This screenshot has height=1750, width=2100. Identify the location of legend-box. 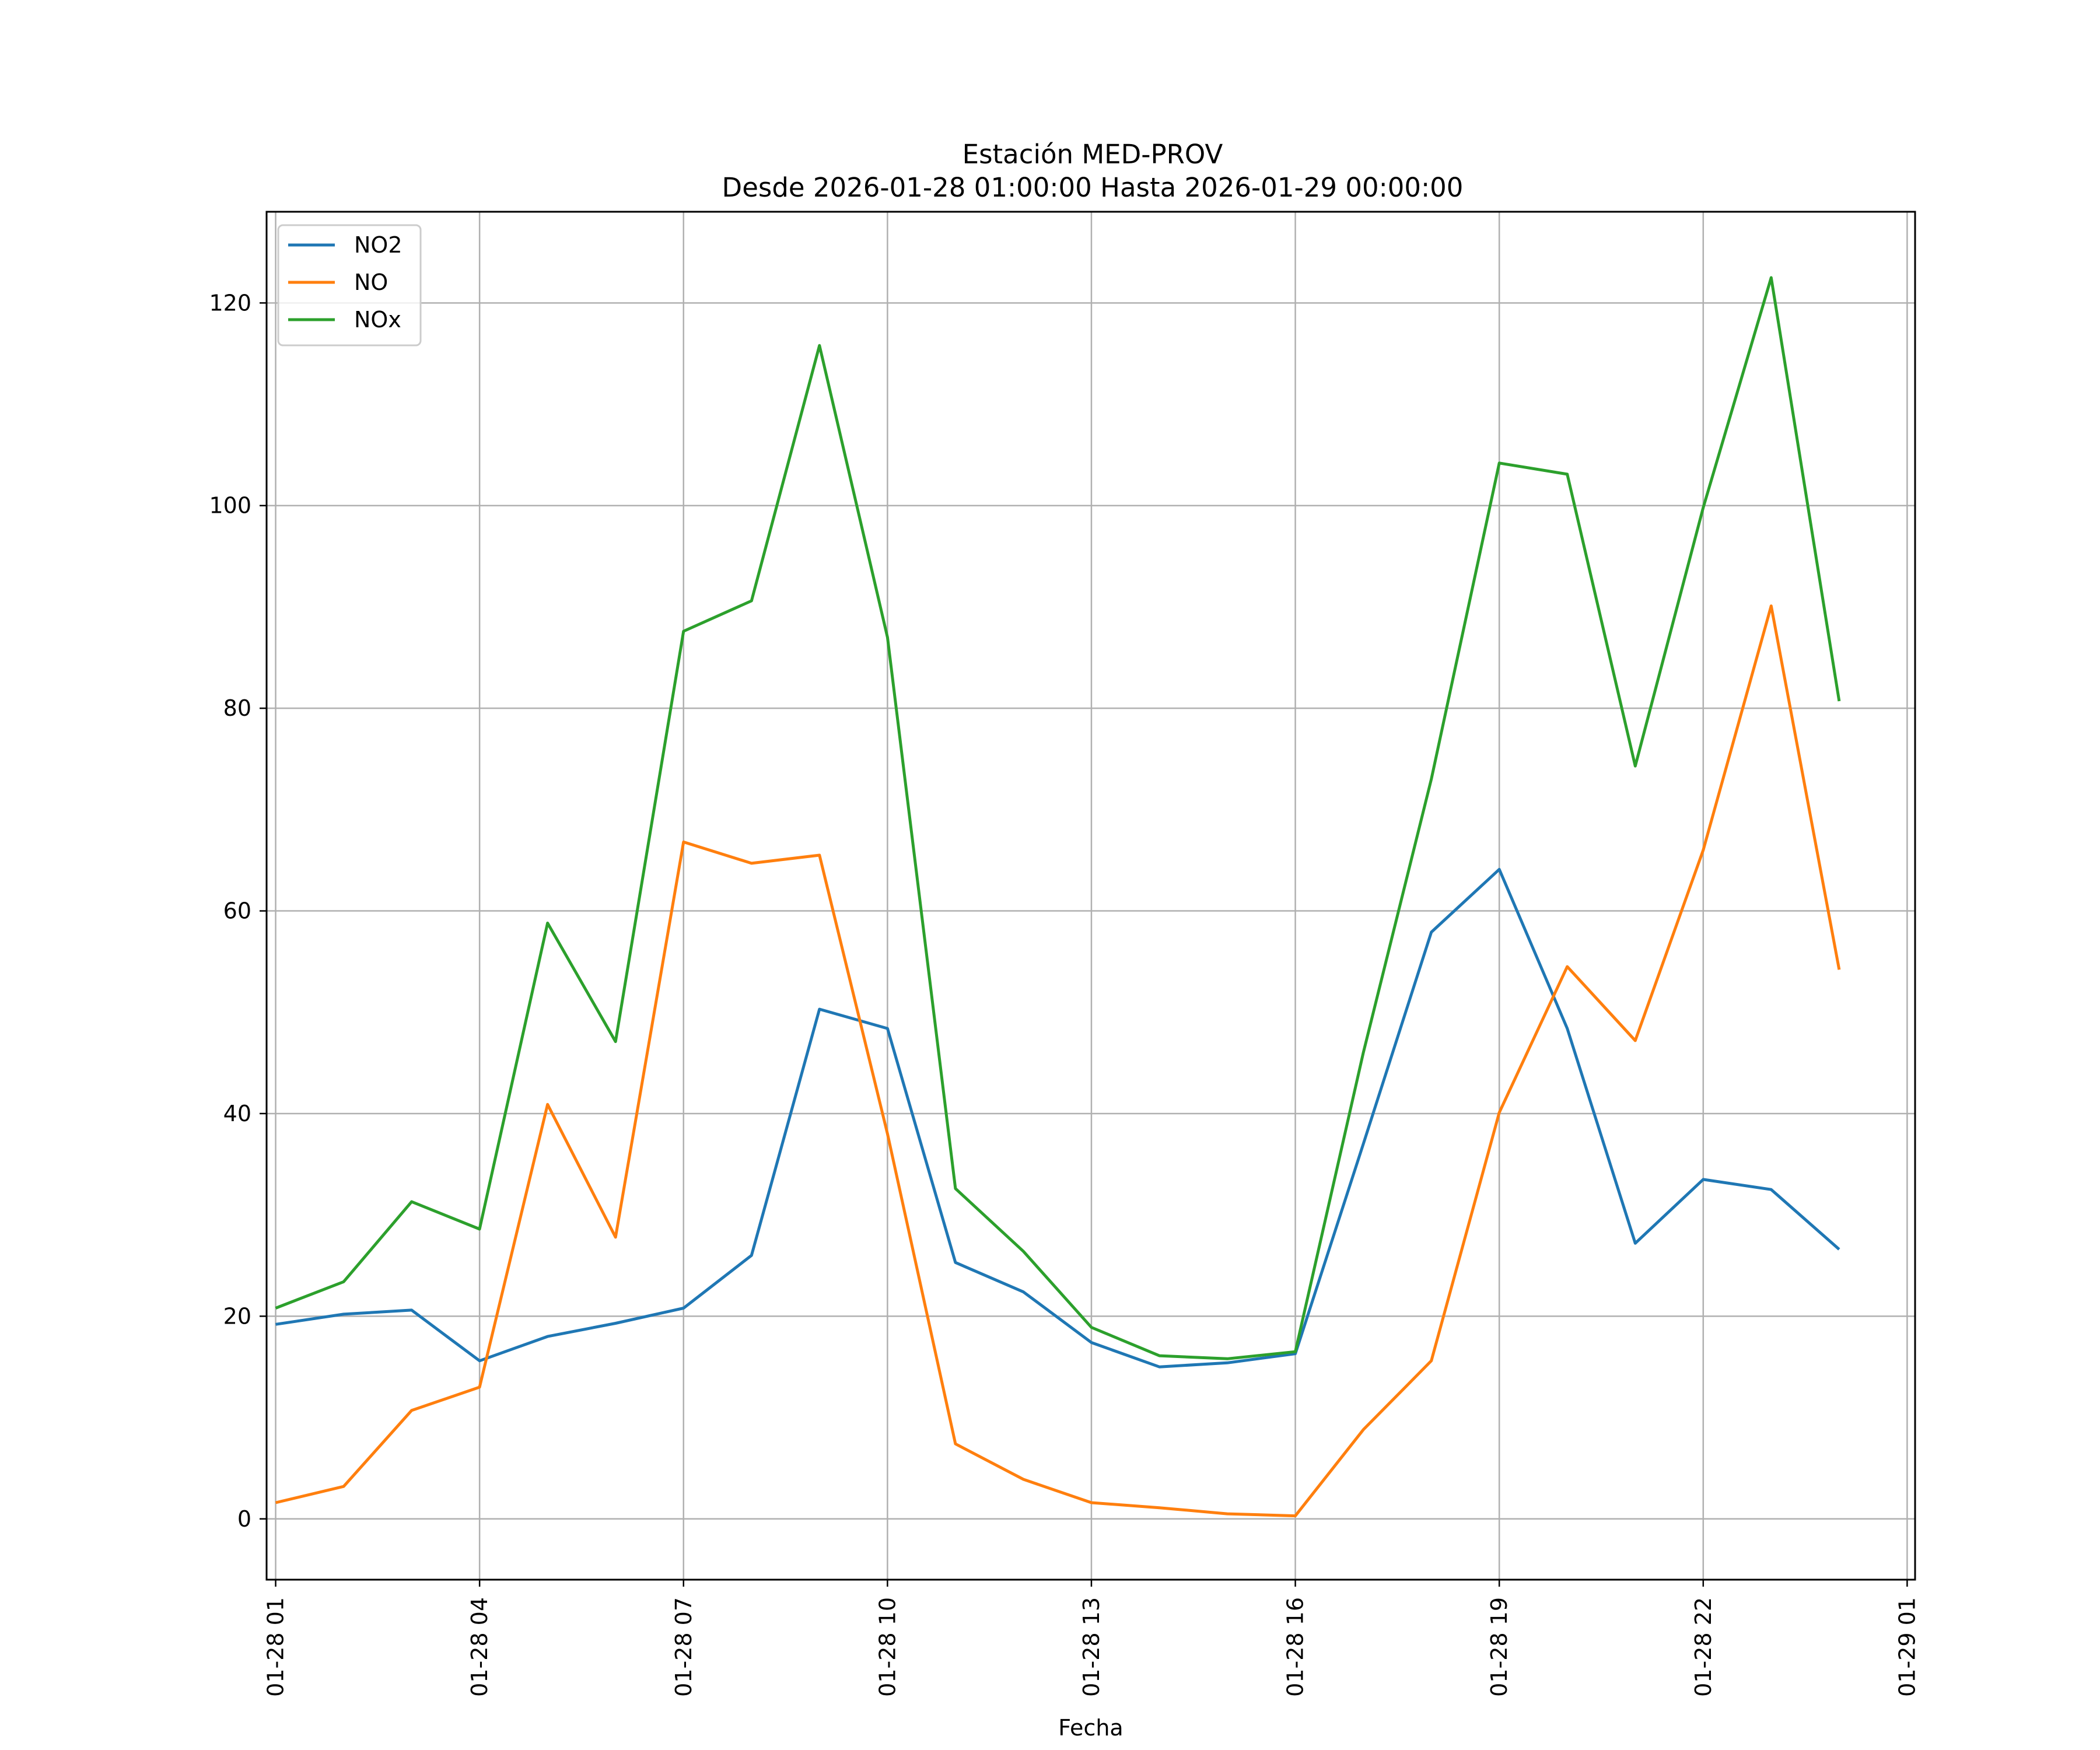
(349, 285).